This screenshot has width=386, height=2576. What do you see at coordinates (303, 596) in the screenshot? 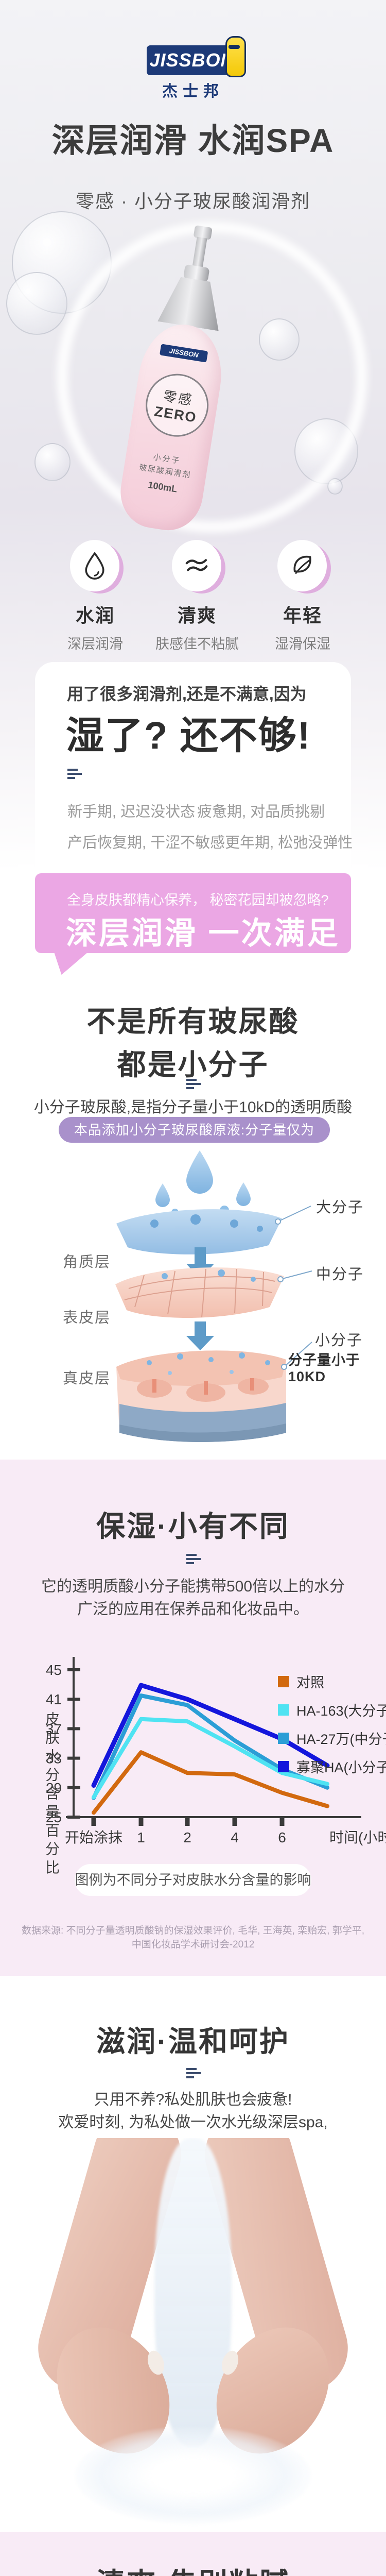
I see `feature-young: 年轻 湿滑保湿` at bounding box center [303, 596].